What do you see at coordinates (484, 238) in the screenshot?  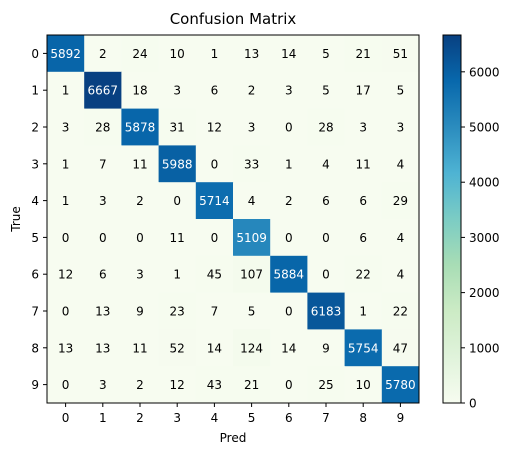 I see `colorbar-tick-label-3000: 3000` at bounding box center [484, 238].